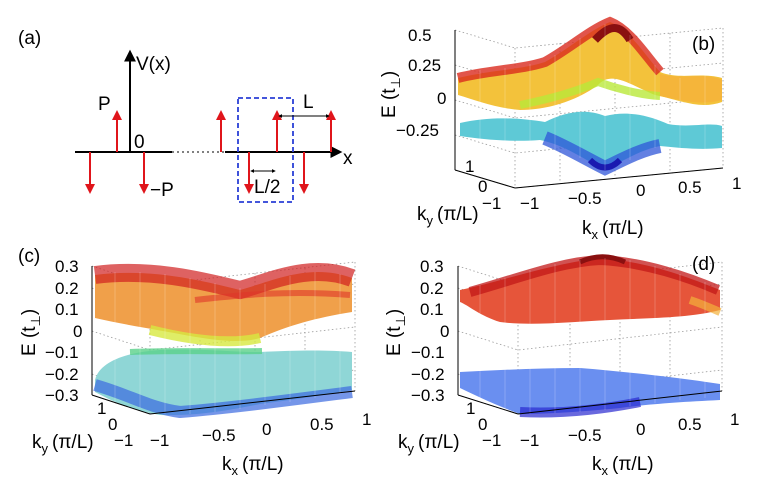 The image size is (763, 491). Describe the element at coordinates (623, 466) in the screenshot. I see `kx-label-d: kx (π/L)` at that location.